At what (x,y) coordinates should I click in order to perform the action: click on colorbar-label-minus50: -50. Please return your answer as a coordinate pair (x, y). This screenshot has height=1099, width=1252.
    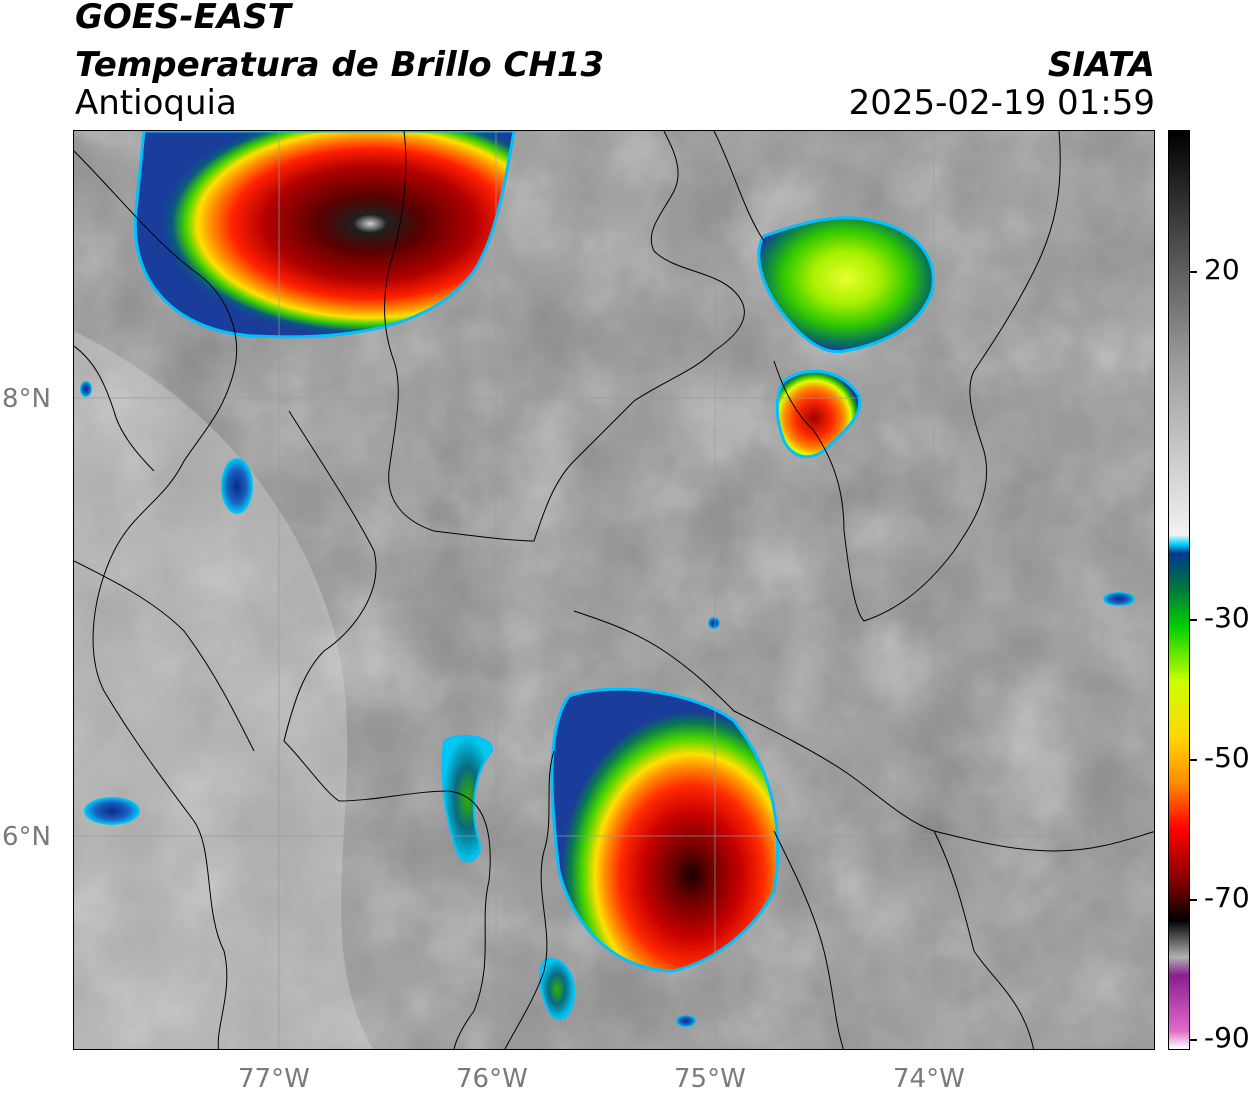
    Looking at the image, I should click on (1227, 757).